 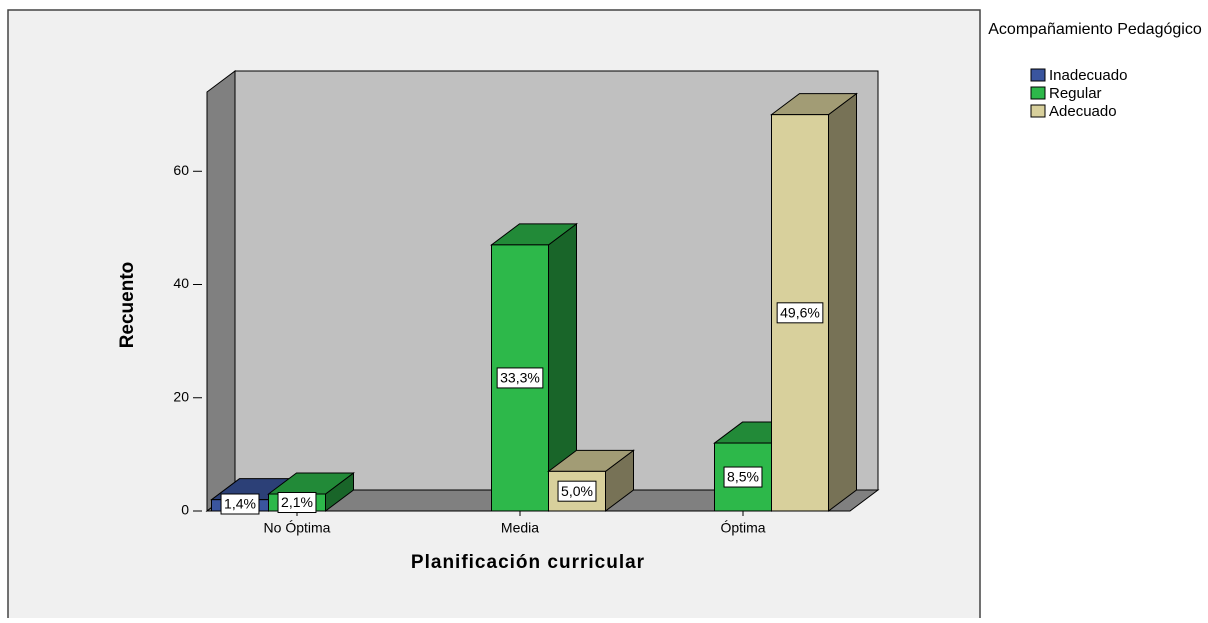 I want to click on y-tick-label: 20, so click(x=181, y=396).